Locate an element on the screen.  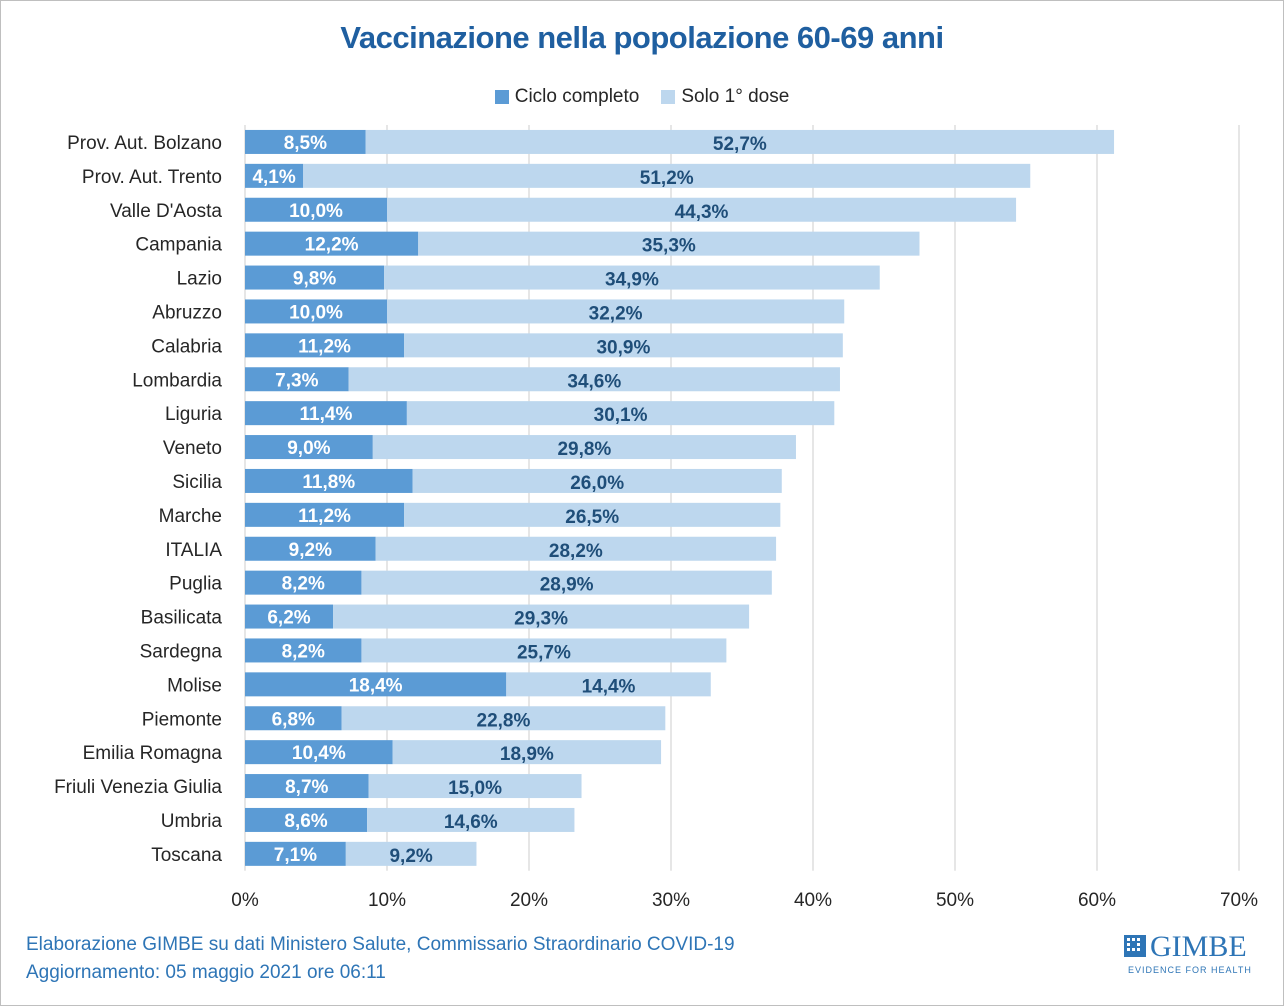
data-label-ciclo-completo: 4,1% is located at coordinates (273, 177).